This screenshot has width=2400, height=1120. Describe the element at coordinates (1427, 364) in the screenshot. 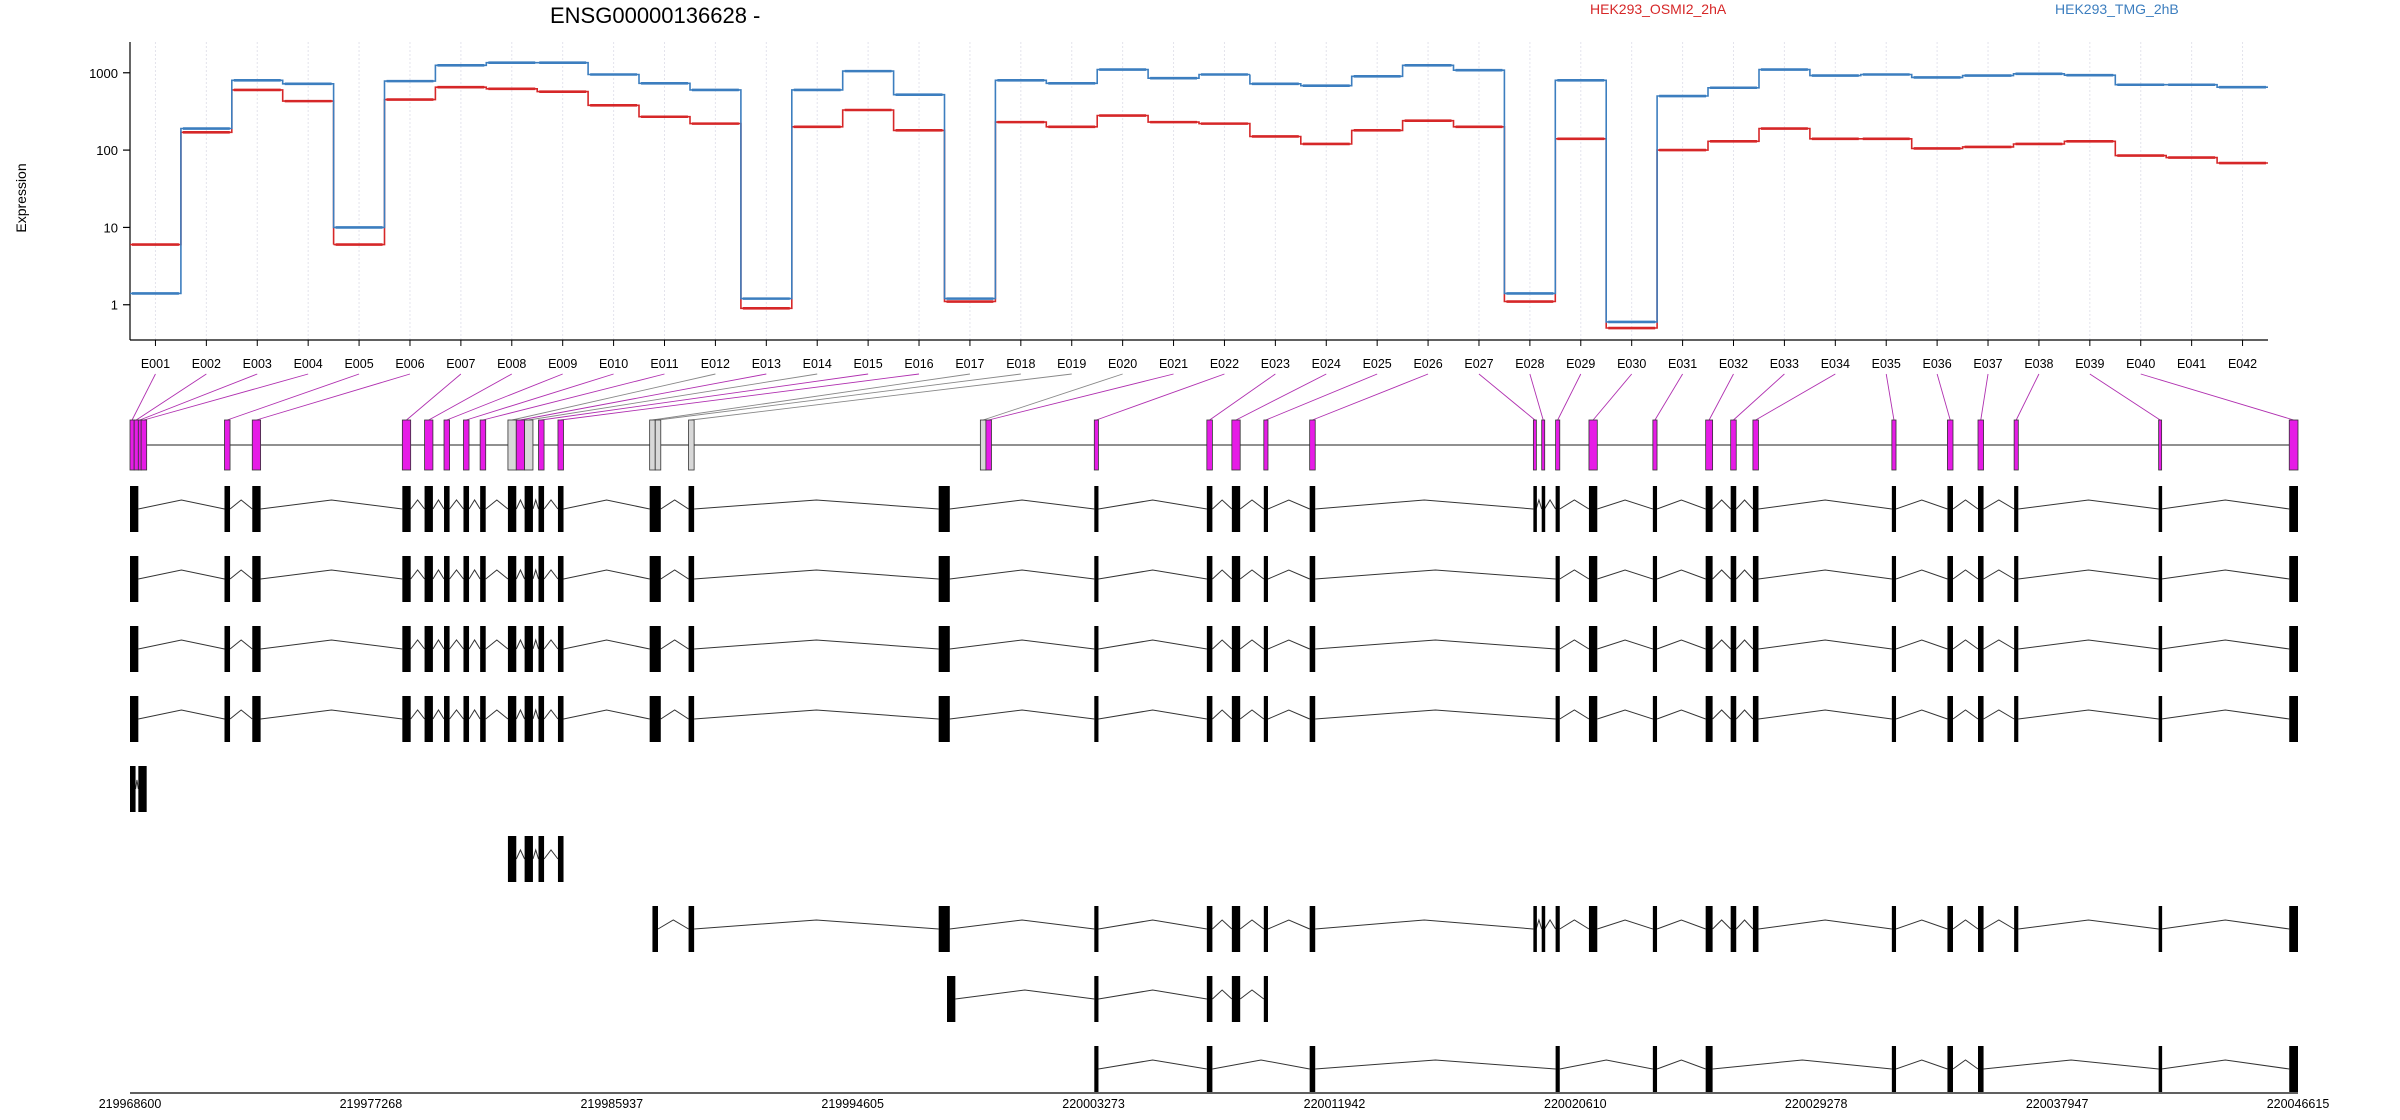

I see `exon-label: E026` at that location.